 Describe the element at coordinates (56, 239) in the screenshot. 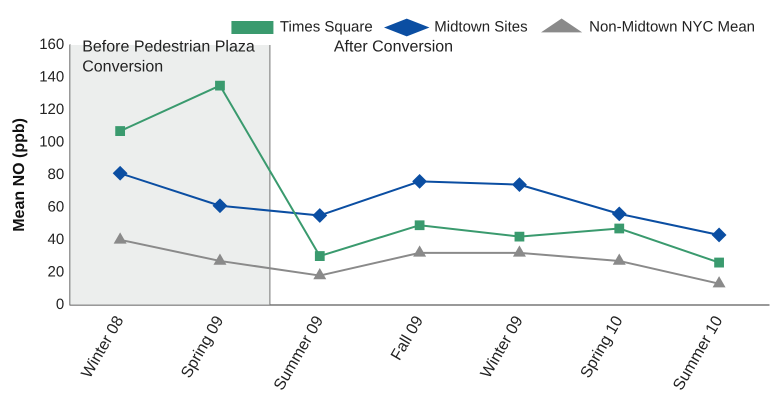

I see `y-tick-label: 40` at that location.